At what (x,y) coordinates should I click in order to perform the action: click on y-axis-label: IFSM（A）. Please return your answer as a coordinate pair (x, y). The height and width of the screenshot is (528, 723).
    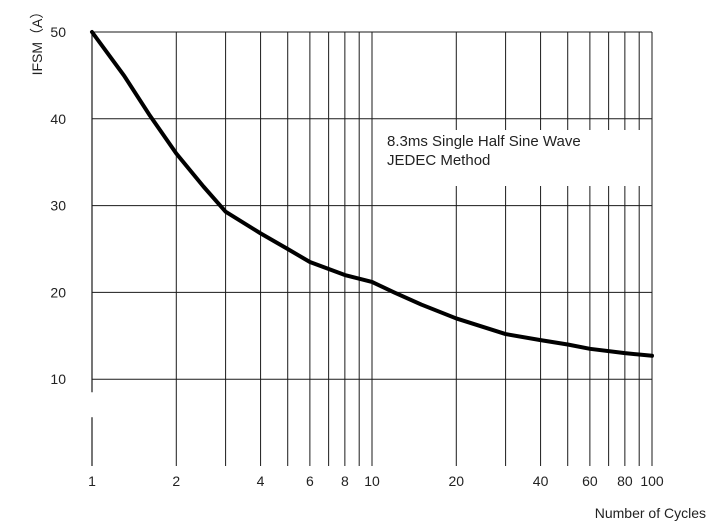
    Looking at the image, I should click on (37, 40).